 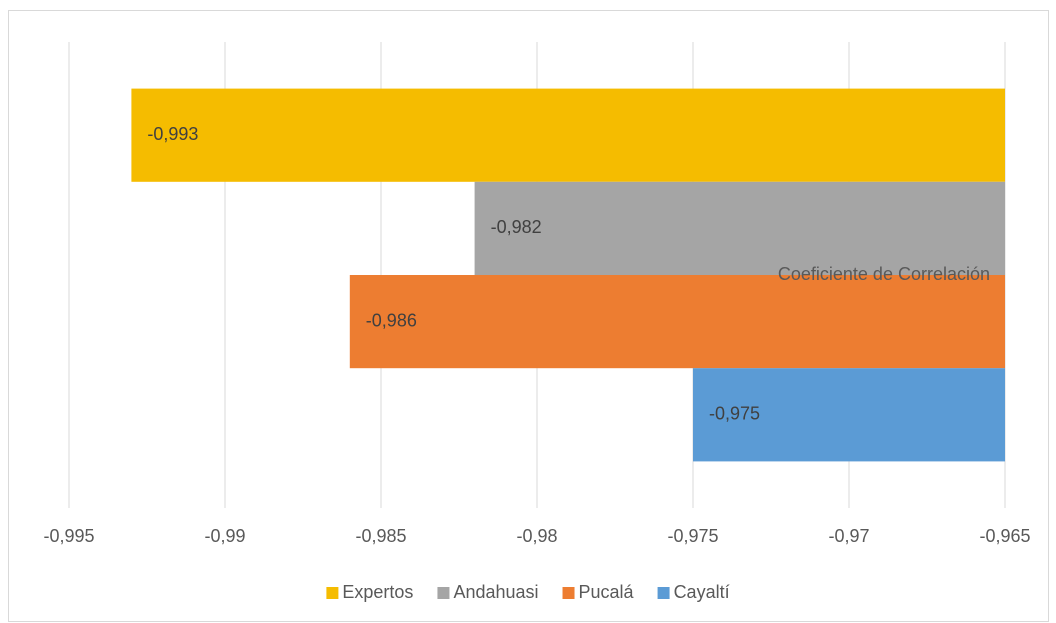 What do you see at coordinates (536, 536) in the screenshot?
I see `x-tick-label: -0,98` at bounding box center [536, 536].